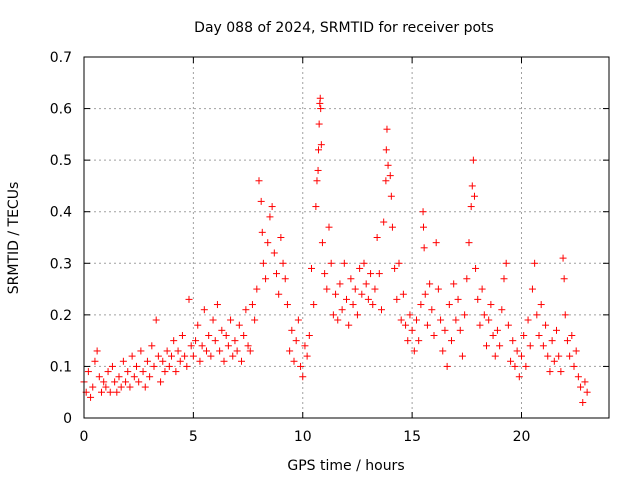  Describe the element at coordinates (345, 466) in the screenshot. I see `x-axis-label: GPS time / hours` at that location.